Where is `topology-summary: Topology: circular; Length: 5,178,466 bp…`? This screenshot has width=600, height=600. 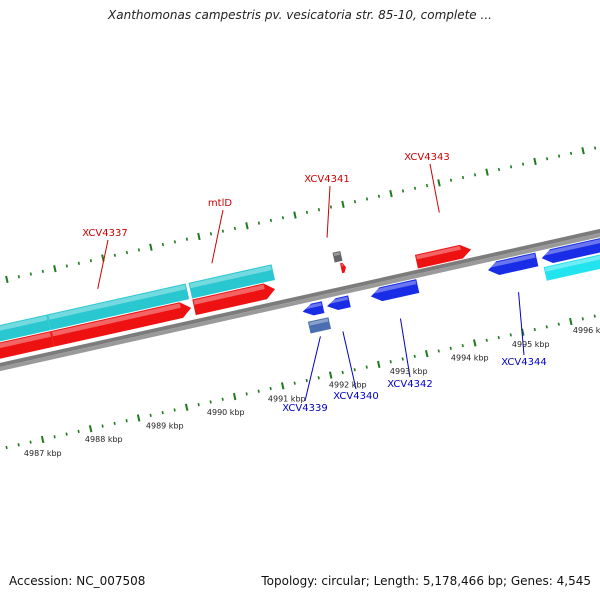
topology-summary: Topology: circular; Length: 5,178,466 bp… is located at coordinates (426, 581).